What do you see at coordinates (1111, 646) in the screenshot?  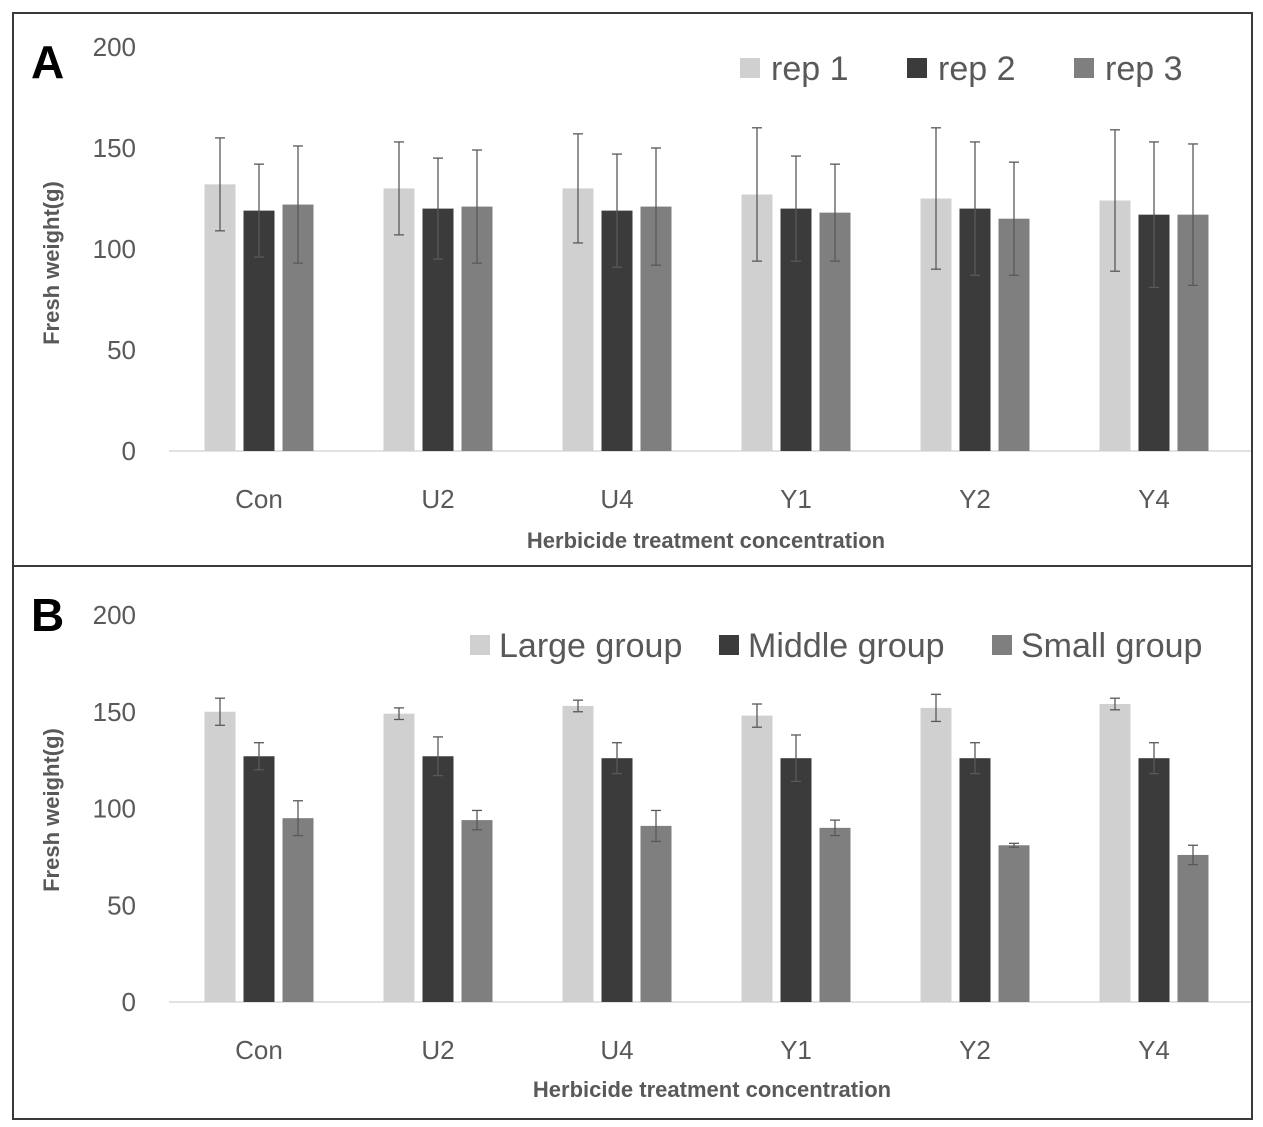 I see `legend-entry: Small group` at bounding box center [1111, 646].